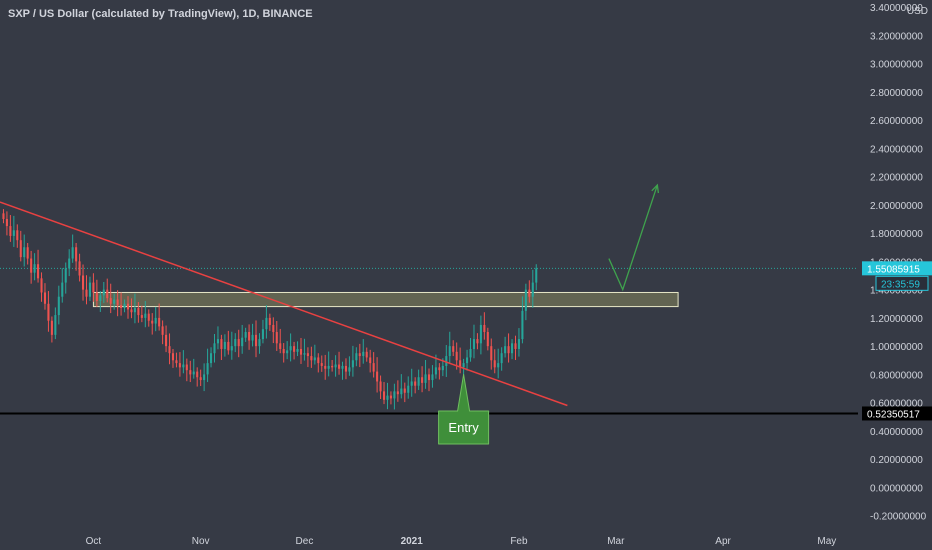 The height and width of the screenshot is (550, 932). I want to click on x-tick-label: Apr, so click(723, 541).